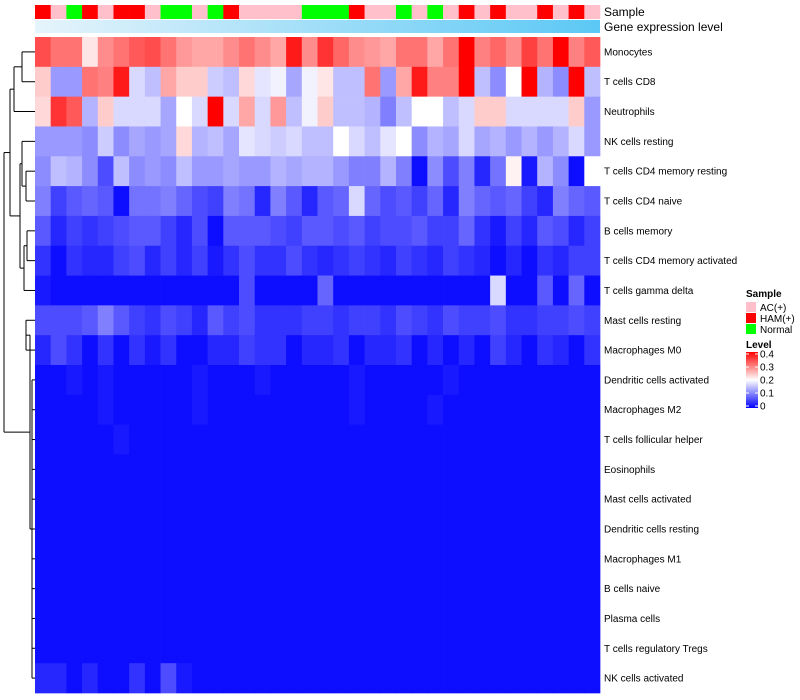  Describe the element at coordinates (770, 319) in the screenshot. I see `legend-sample-items: AC(+)HAM(+)Normal` at that location.